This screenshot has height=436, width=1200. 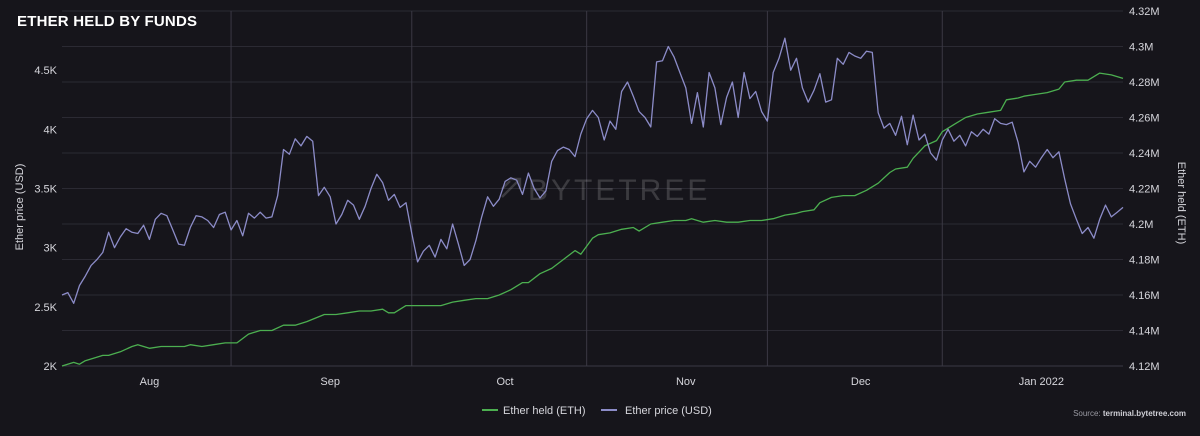 I want to click on right-axis-label: Ether held (ETH), so click(x=1181, y=203).